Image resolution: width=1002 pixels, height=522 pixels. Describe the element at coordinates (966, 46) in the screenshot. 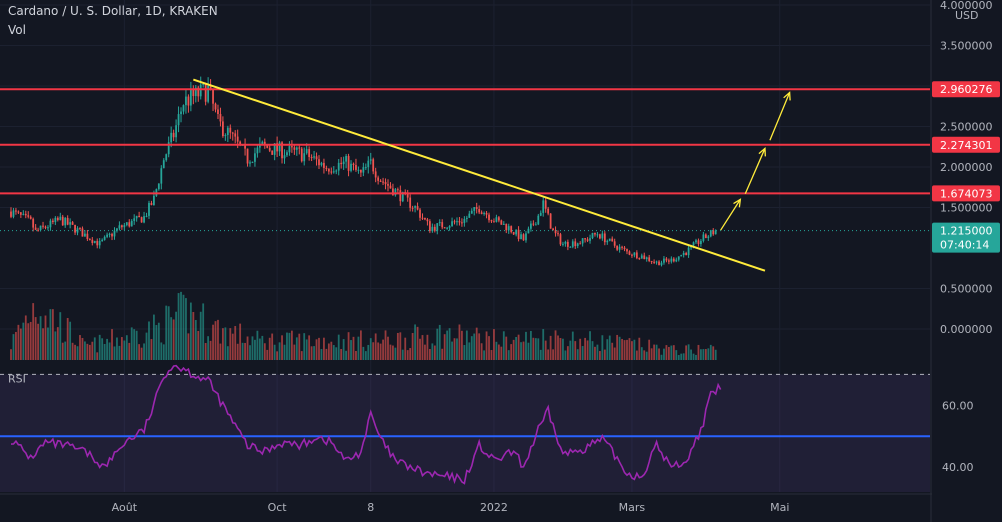

I see `price-tick-label: 3.500000` at that location.